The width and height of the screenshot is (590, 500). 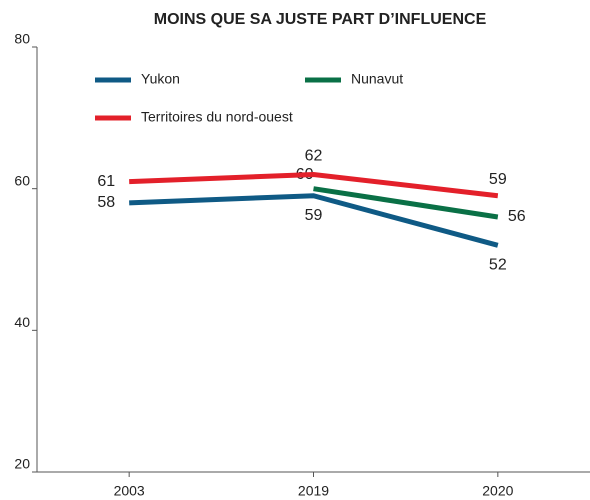 What do you see at coordinates (314, 156) in the screenshot?
I see `data-label: 62` at bounding box center [314, 156].